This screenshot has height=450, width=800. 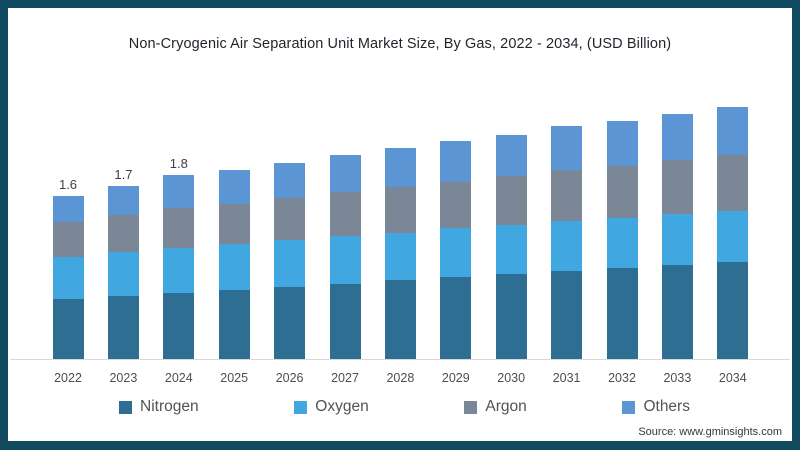 What do you see at coordinates (404, 407) in the screenshot?
I see `legend: Nitrogen Oxygen Argon Others` at bounding box center [404, 407].